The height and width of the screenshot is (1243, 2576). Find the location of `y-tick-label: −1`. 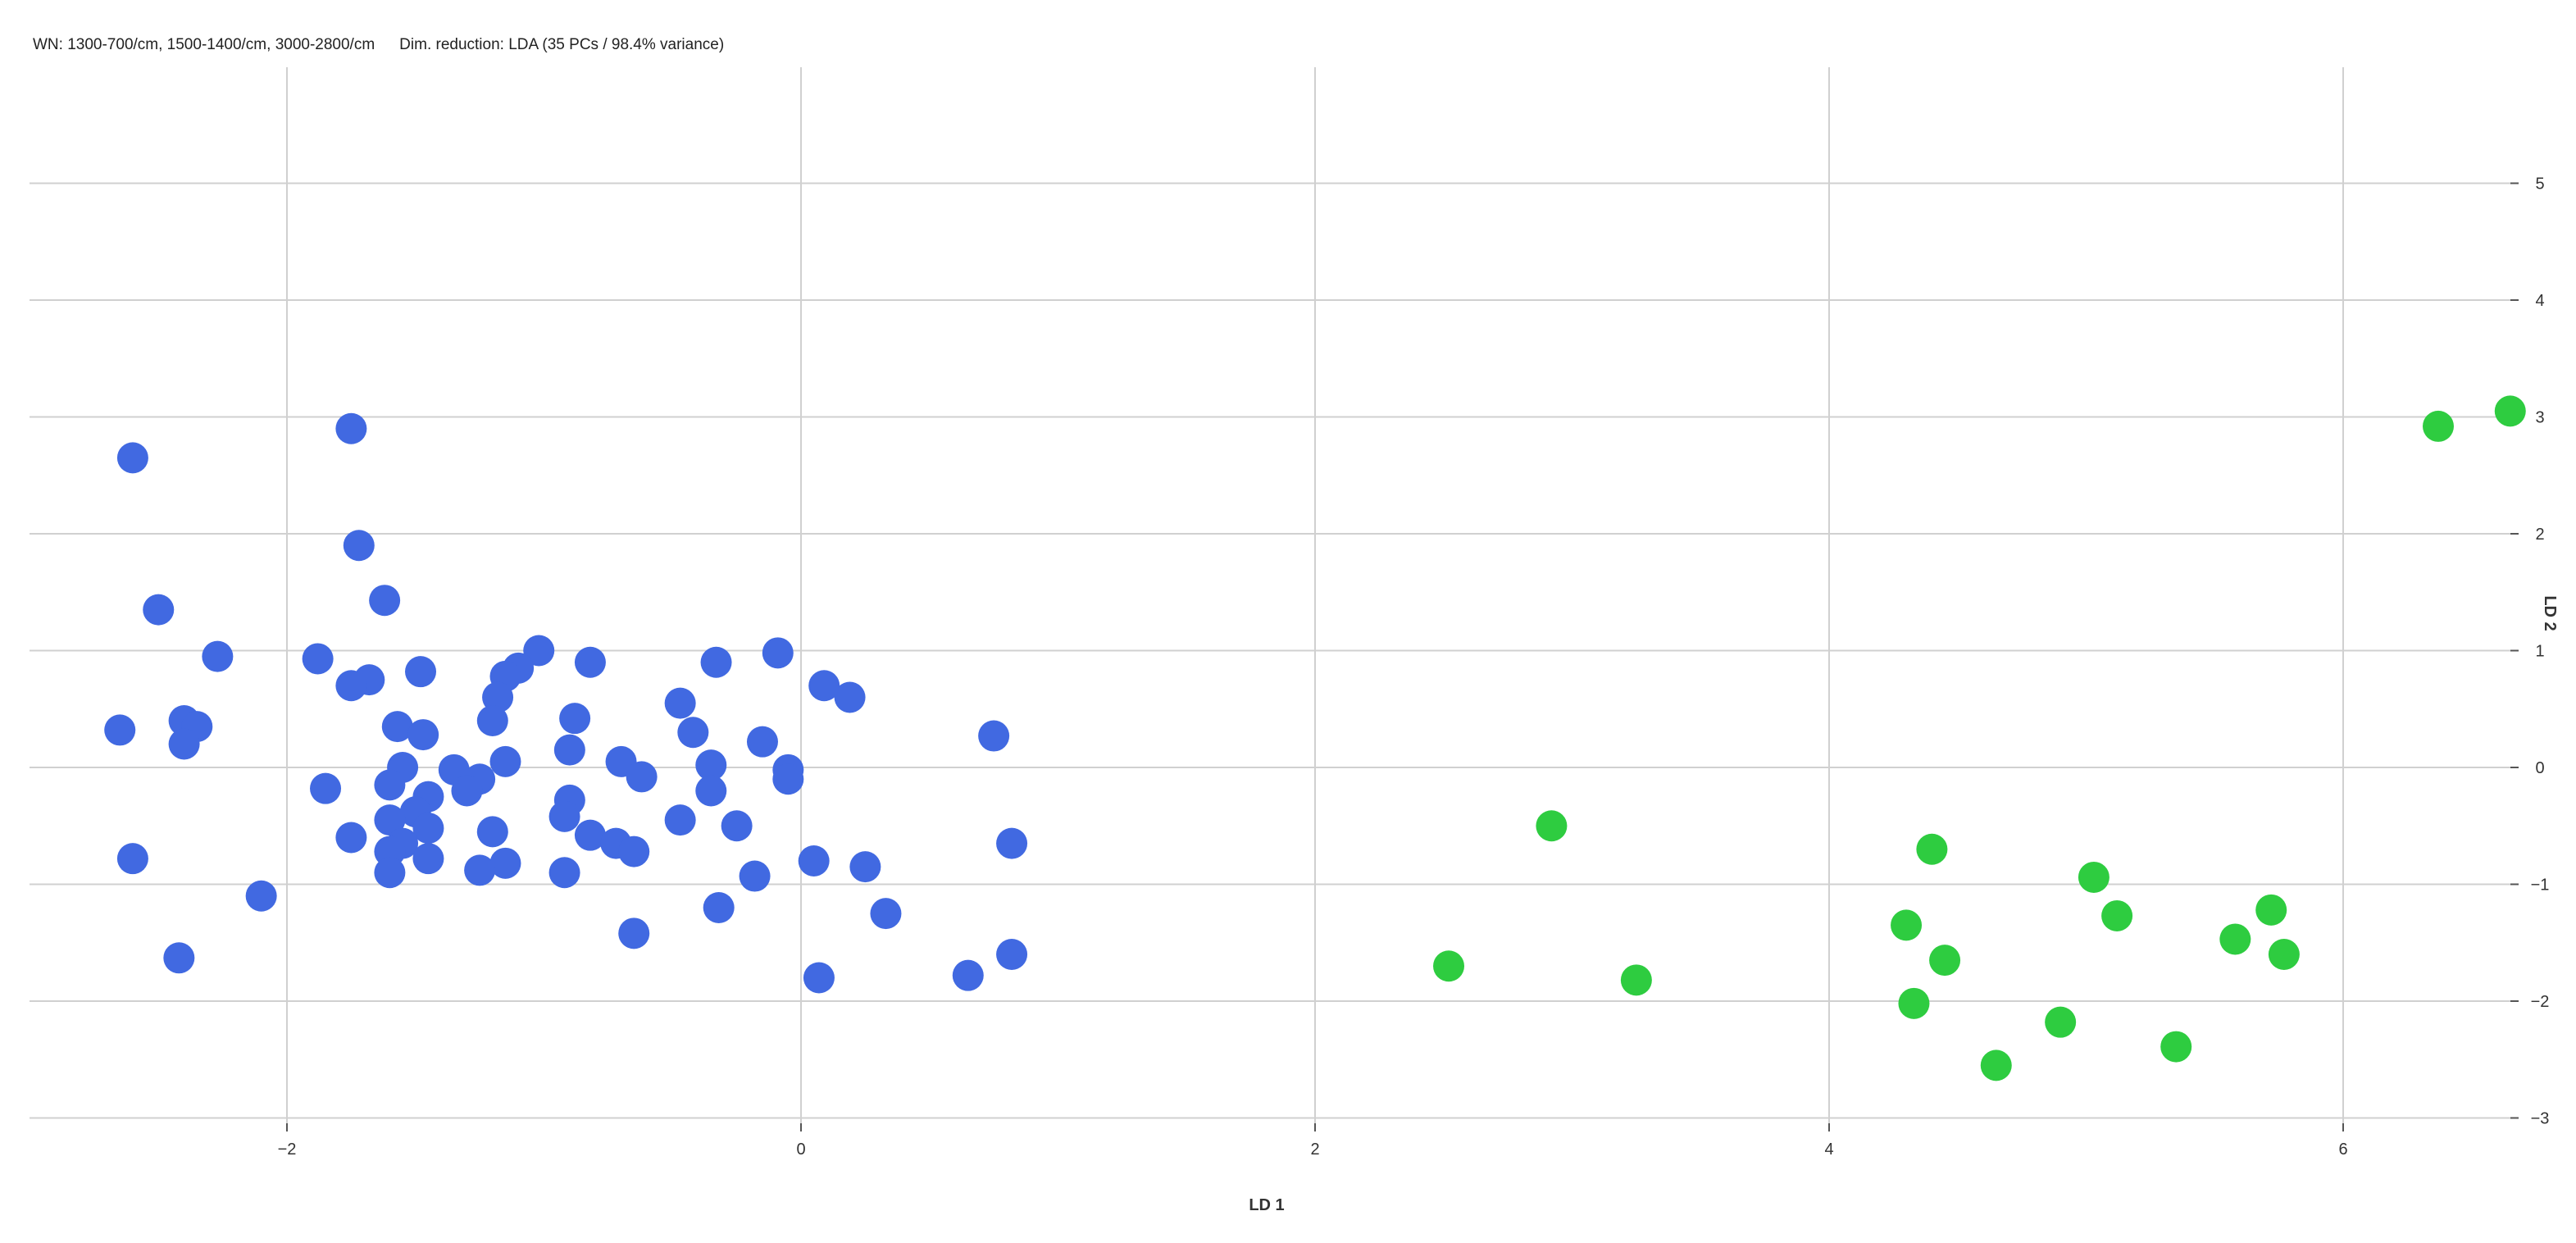

y-tick-label: −1 is located at coordinates (2540, 885).